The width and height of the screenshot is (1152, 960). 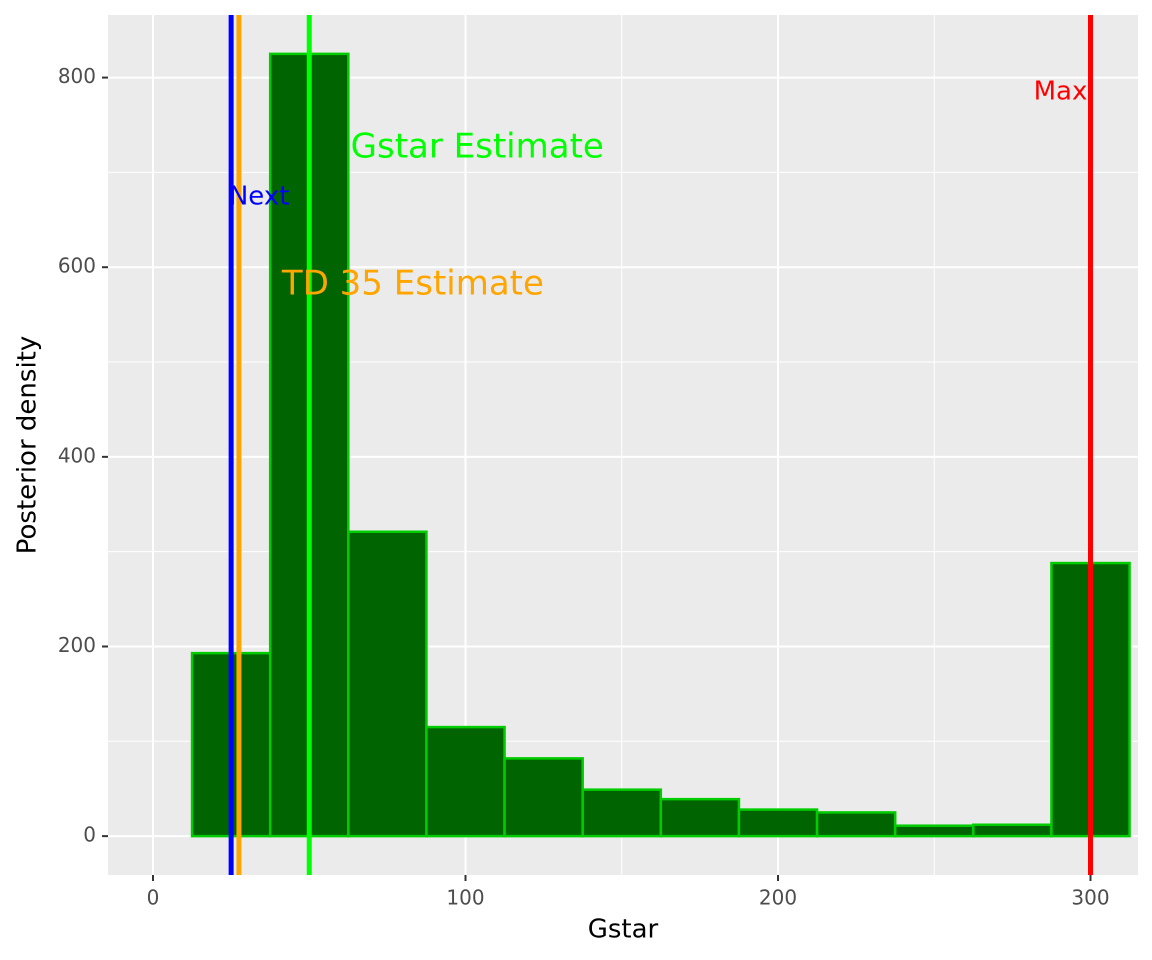 I want to click on y-axis-title: Posterior density, so click(x=28, y=445).